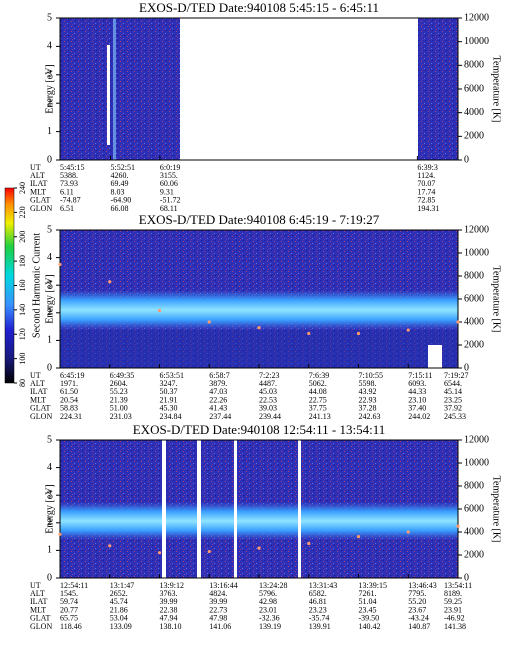 This screenshot has height=649, width=505. Describe the element at coordinates (426, 183) in the screenshot. I see `table-cell: 70.07` at that location.